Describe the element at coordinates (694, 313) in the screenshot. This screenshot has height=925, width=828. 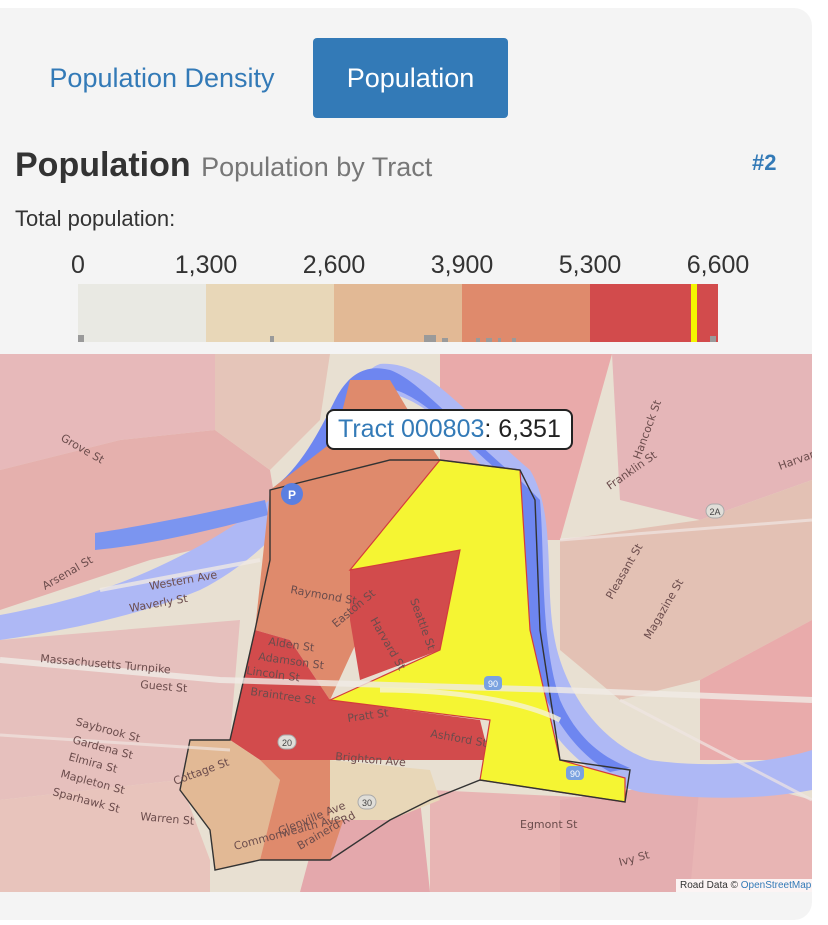
I see `legend-selected-marker` at that location.